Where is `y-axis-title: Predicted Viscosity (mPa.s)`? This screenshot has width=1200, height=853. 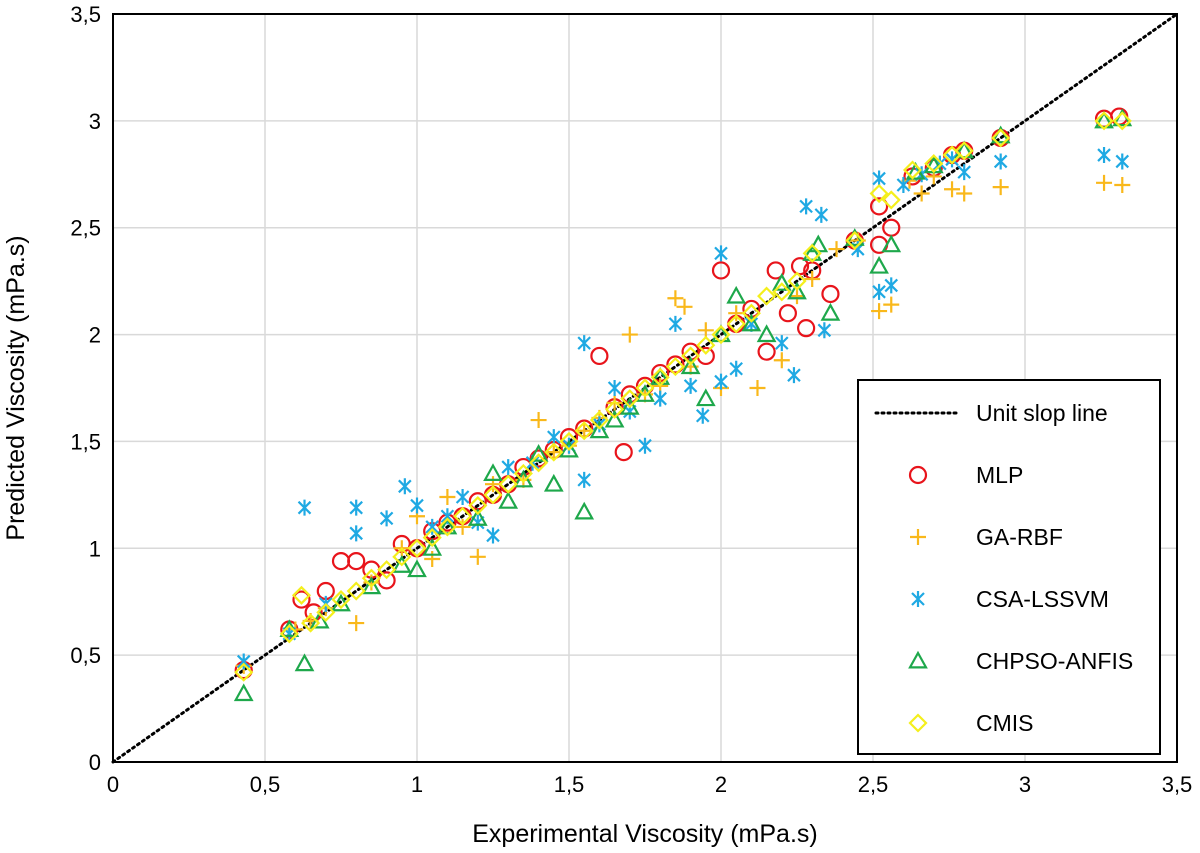
y-axis-title: Predicted Viscosity (mPa.s) is located at coordinates (16, 387).